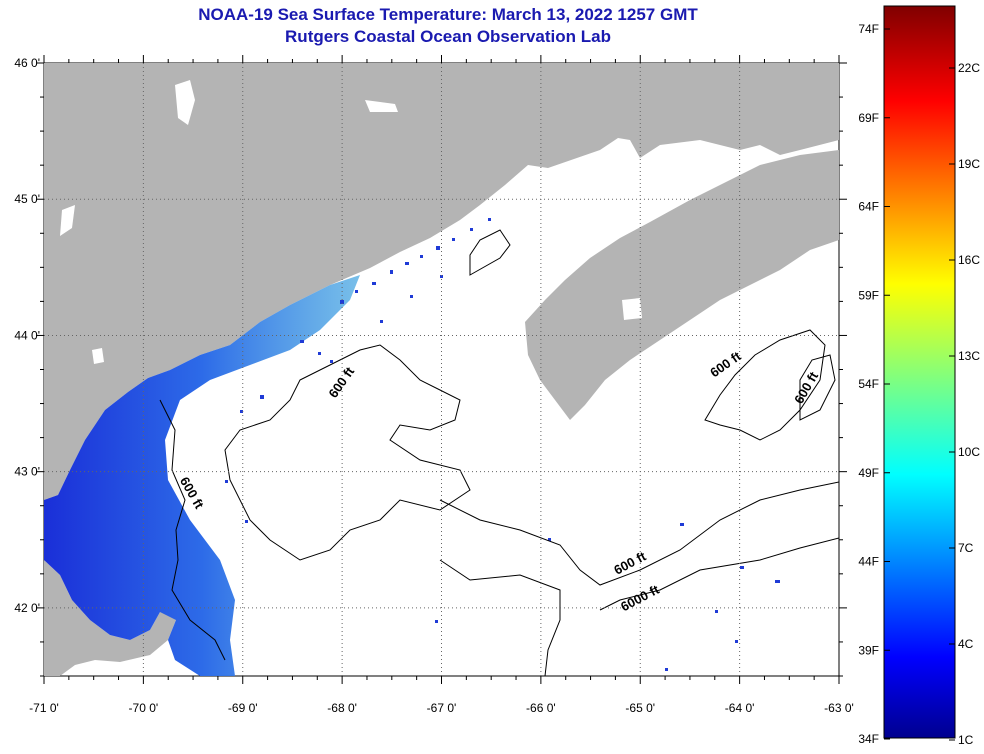  What do you see at coordinates (27, 63) in the screenshot?
I see `lat-tick-label: 46 0'` at bounding box center [27, 63].